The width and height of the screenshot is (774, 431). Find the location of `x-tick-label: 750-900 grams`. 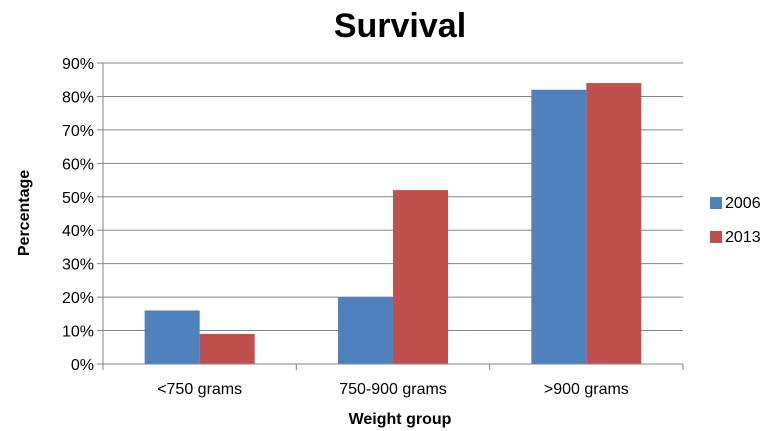

x-tick-label: 750-900 grams is located at coordinates (393, 389).